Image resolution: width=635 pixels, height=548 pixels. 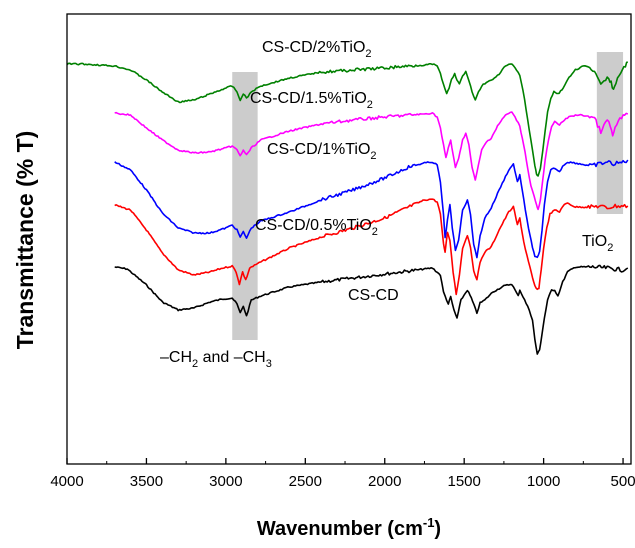 What do you see at coordinates (597, 243) in the screenshot?
I see `annotation-tio2: TiO2` at bounding box center [597, 243].